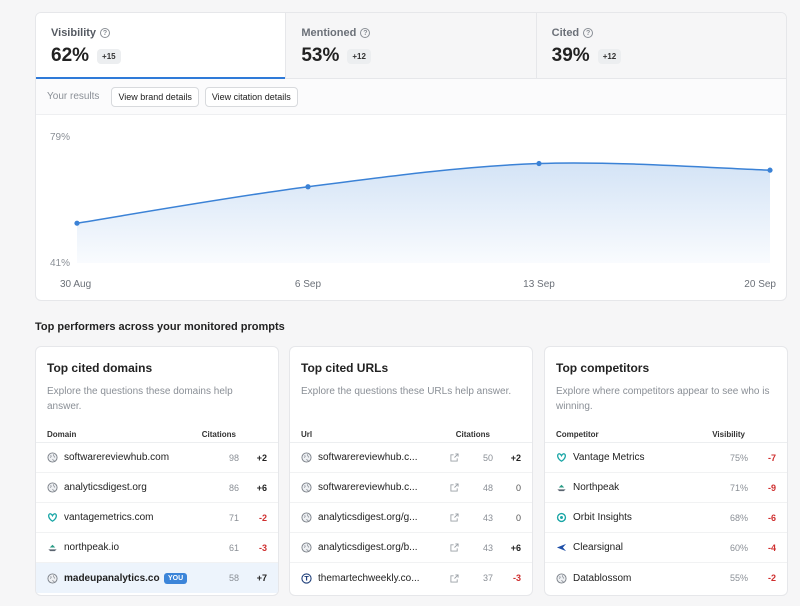 This screenshot has height=606, width=800. I want to click on row-value: 68%, so click(738, 517).